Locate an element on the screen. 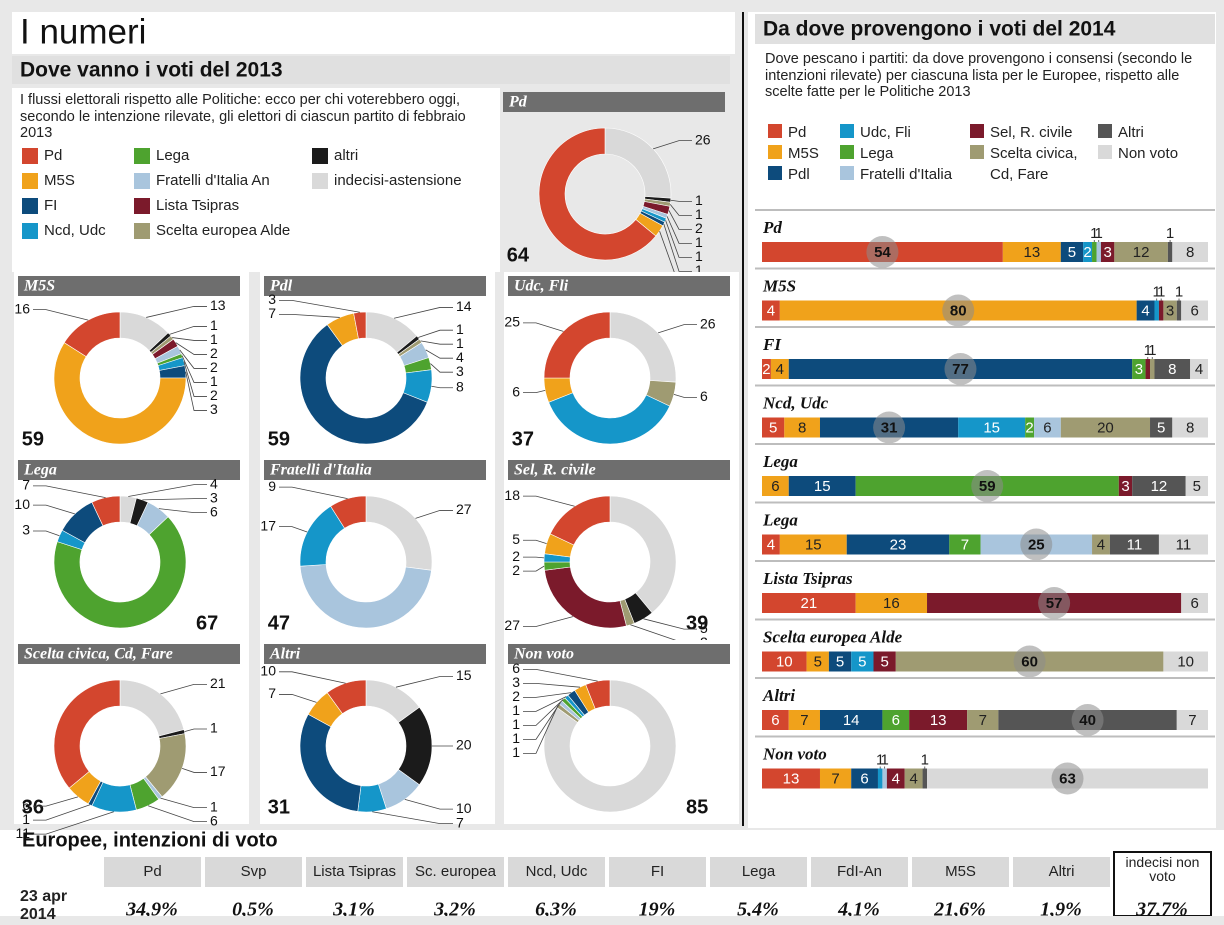  table-value: 3,1% is located at coordinates (353, 907).